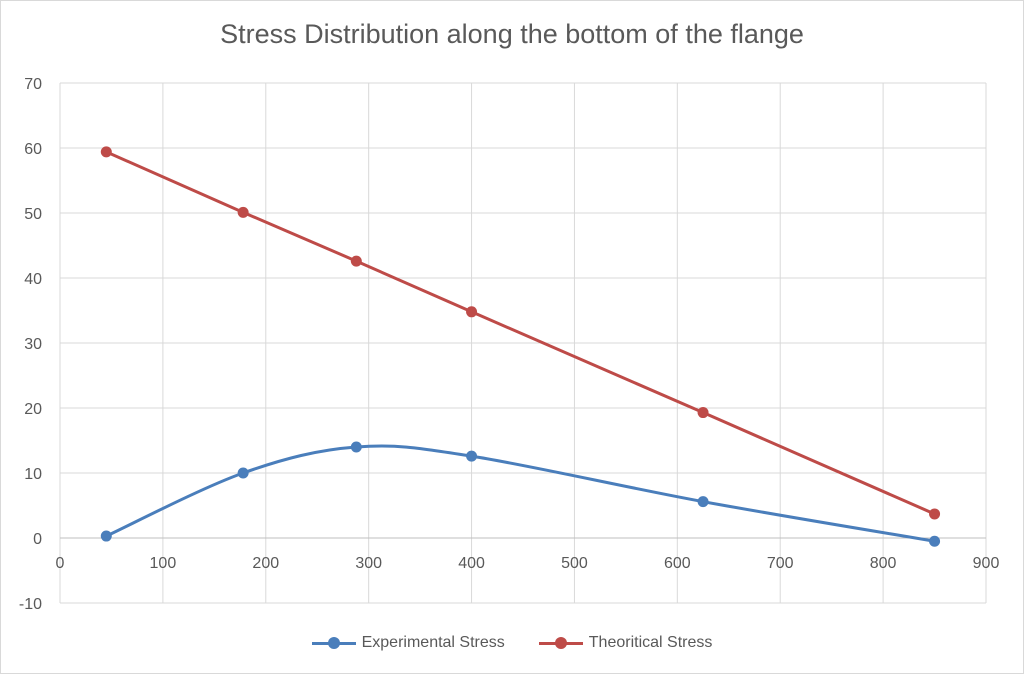 The height and width of the screenshot is (674, 1024). Describe the element at coordinates (163, 563) in the screenshot. I see `x-tick-label: 100` at that location.